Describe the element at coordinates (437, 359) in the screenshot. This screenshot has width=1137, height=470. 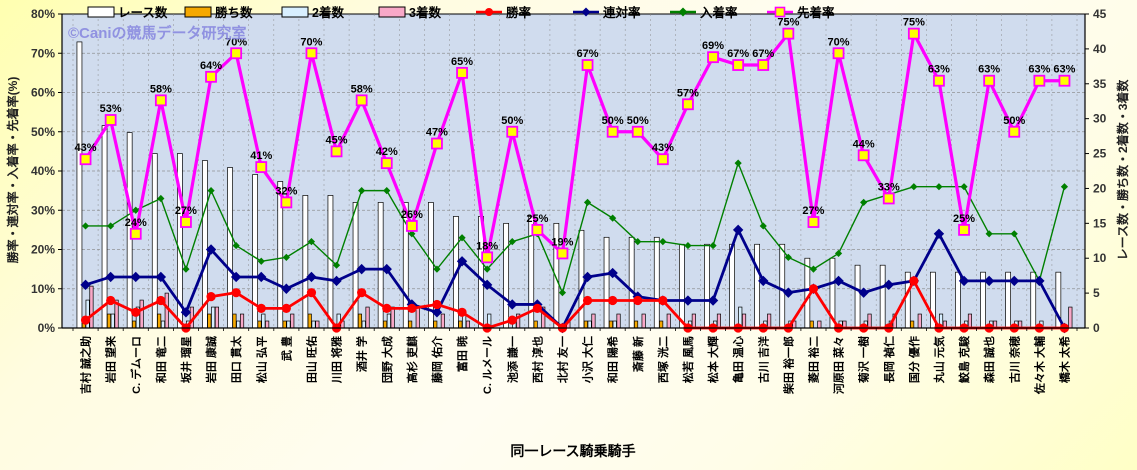
I see `x-category-label: 藤岡 佑介` at that location.